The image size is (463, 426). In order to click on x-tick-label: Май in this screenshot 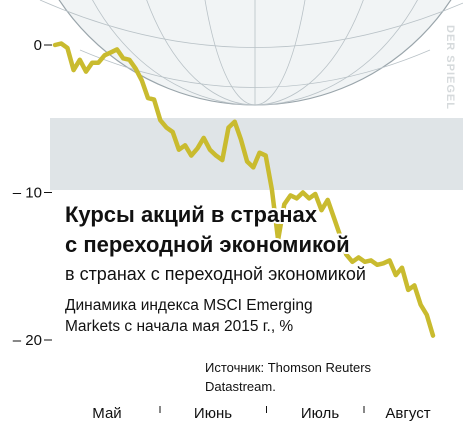, I will do `click(106, 413)`.